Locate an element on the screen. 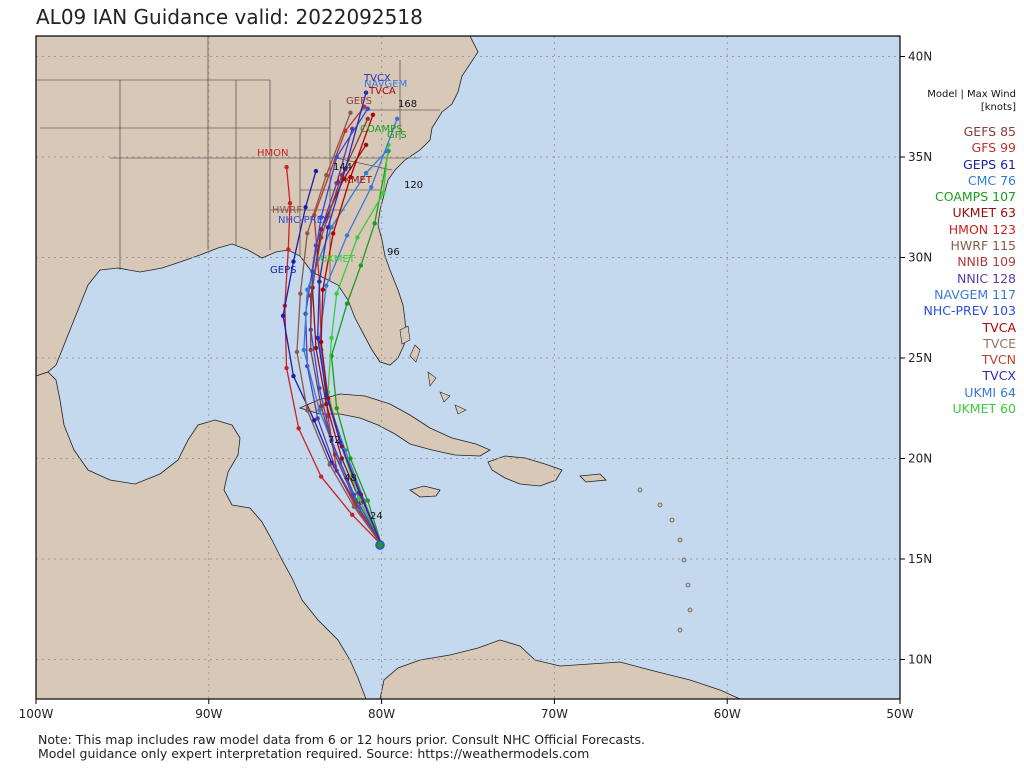 The image size is (1024, 768). map-label-tvcx: TVCX is located at coordinates (377, 78).